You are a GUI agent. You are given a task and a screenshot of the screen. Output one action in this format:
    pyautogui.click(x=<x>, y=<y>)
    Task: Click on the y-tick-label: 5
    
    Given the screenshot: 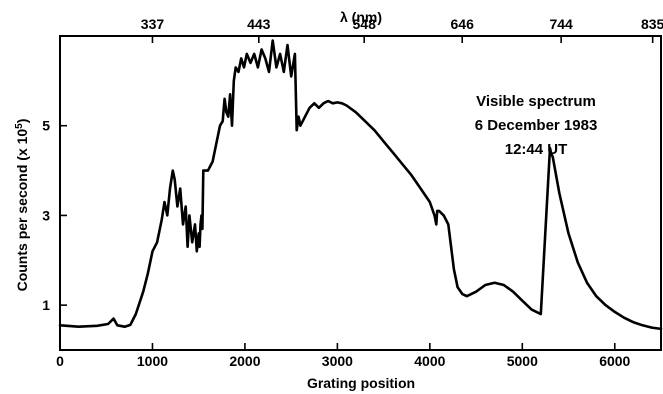 What is the action you would take?
    pyautogui.click(x=46, y=126)
    